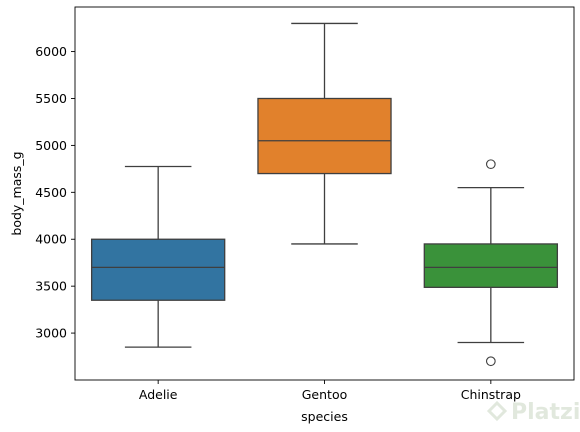  Describe the element at coordinates (51, 286) in the screenshot. I see `y-tick-label: 3500` at that location.